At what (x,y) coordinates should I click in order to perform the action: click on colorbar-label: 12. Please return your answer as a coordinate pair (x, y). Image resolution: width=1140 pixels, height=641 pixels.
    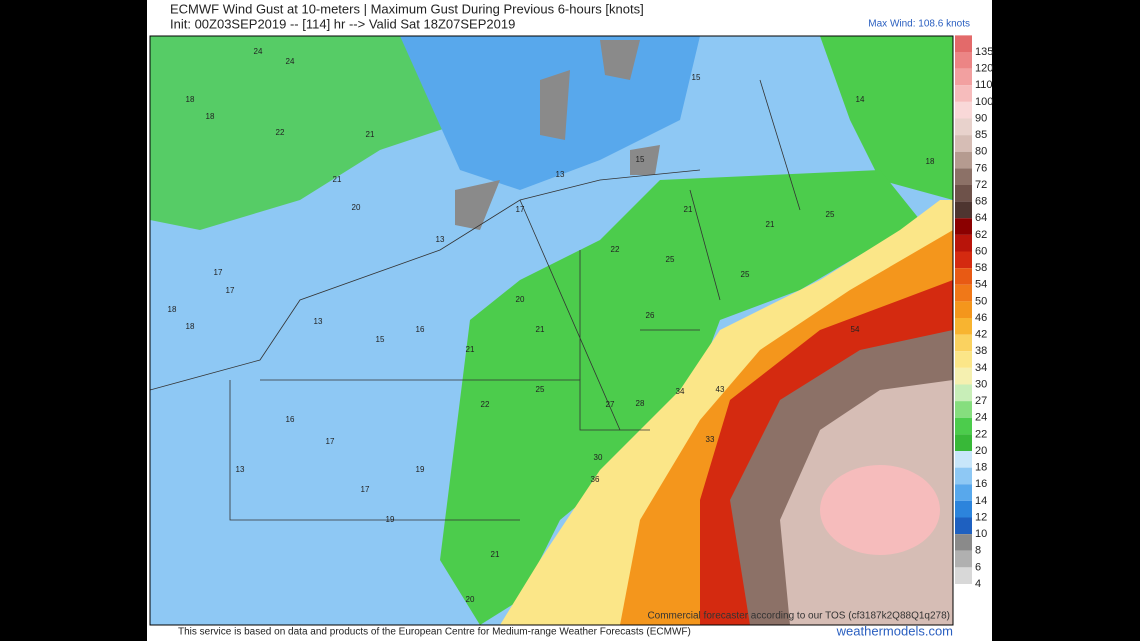
    Looking at the image, I should click on (981, 517).